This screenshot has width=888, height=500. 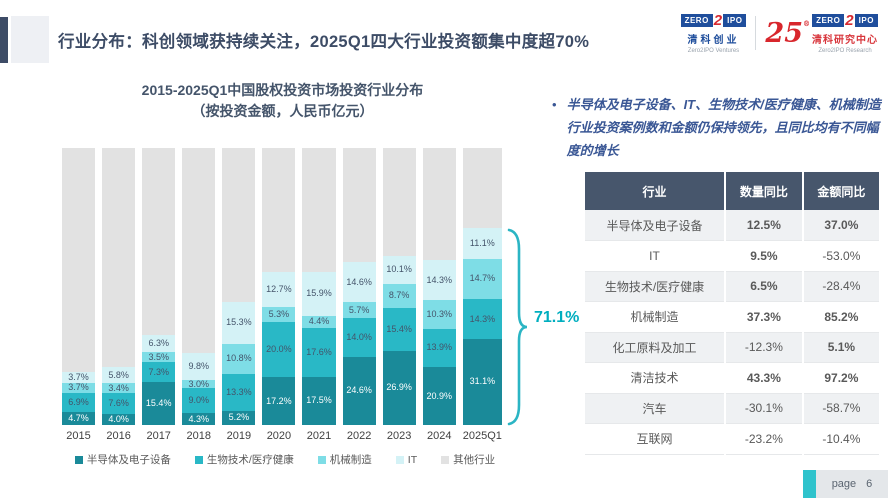 I want to click on bar-2025Q1: 31.1% 14.3% 14.7% 11.1% 2025Q1, so click(x=482, y=298).